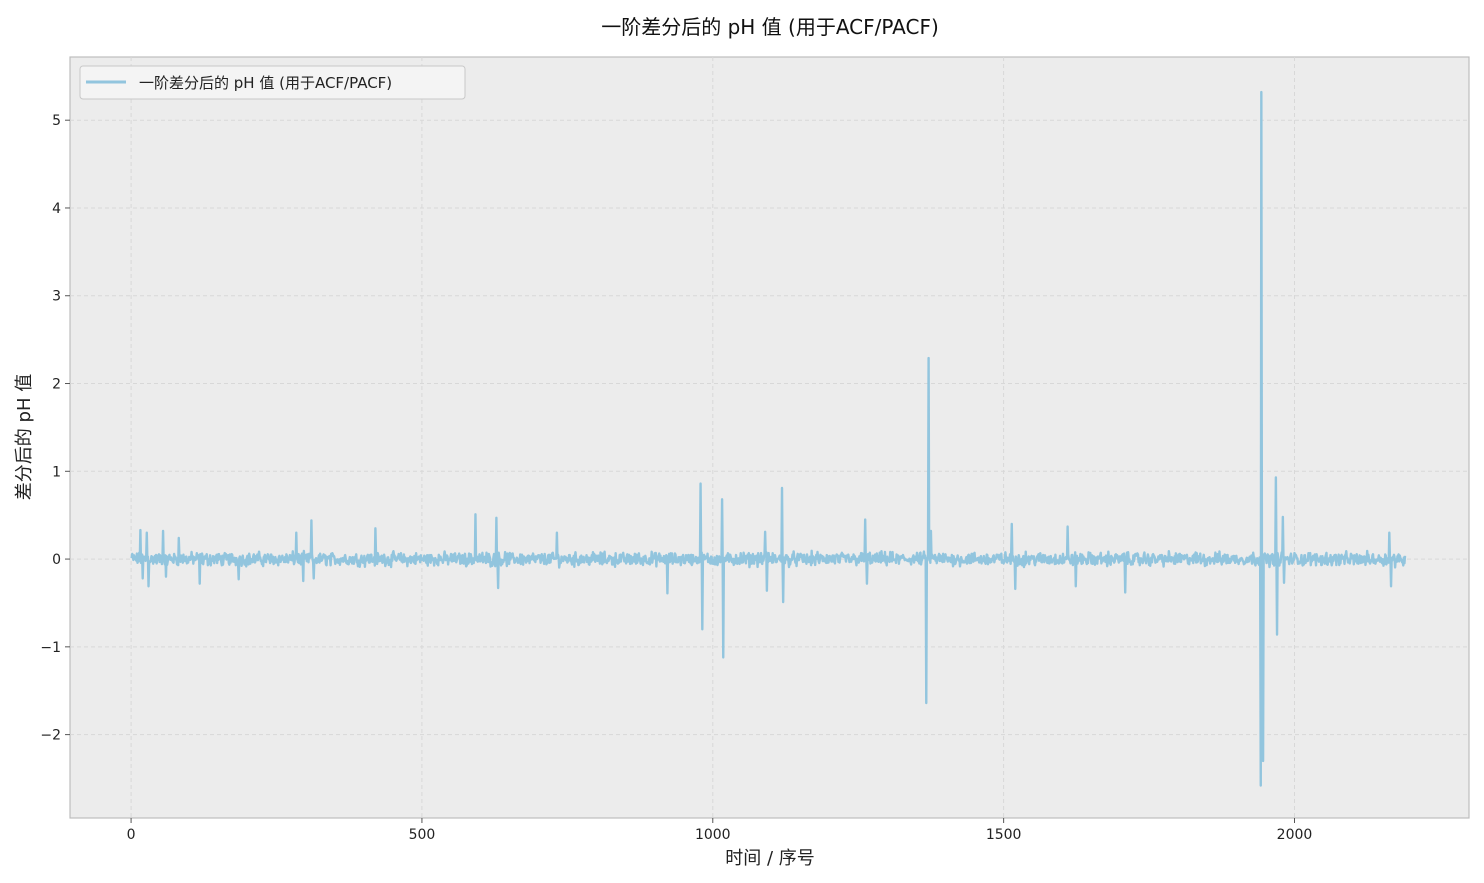 The height and width of the screenshot is (883, 1484). Describe the element at coordinates (56, 297) in the screenshot. I see `y-tick-label: 3` at that location.